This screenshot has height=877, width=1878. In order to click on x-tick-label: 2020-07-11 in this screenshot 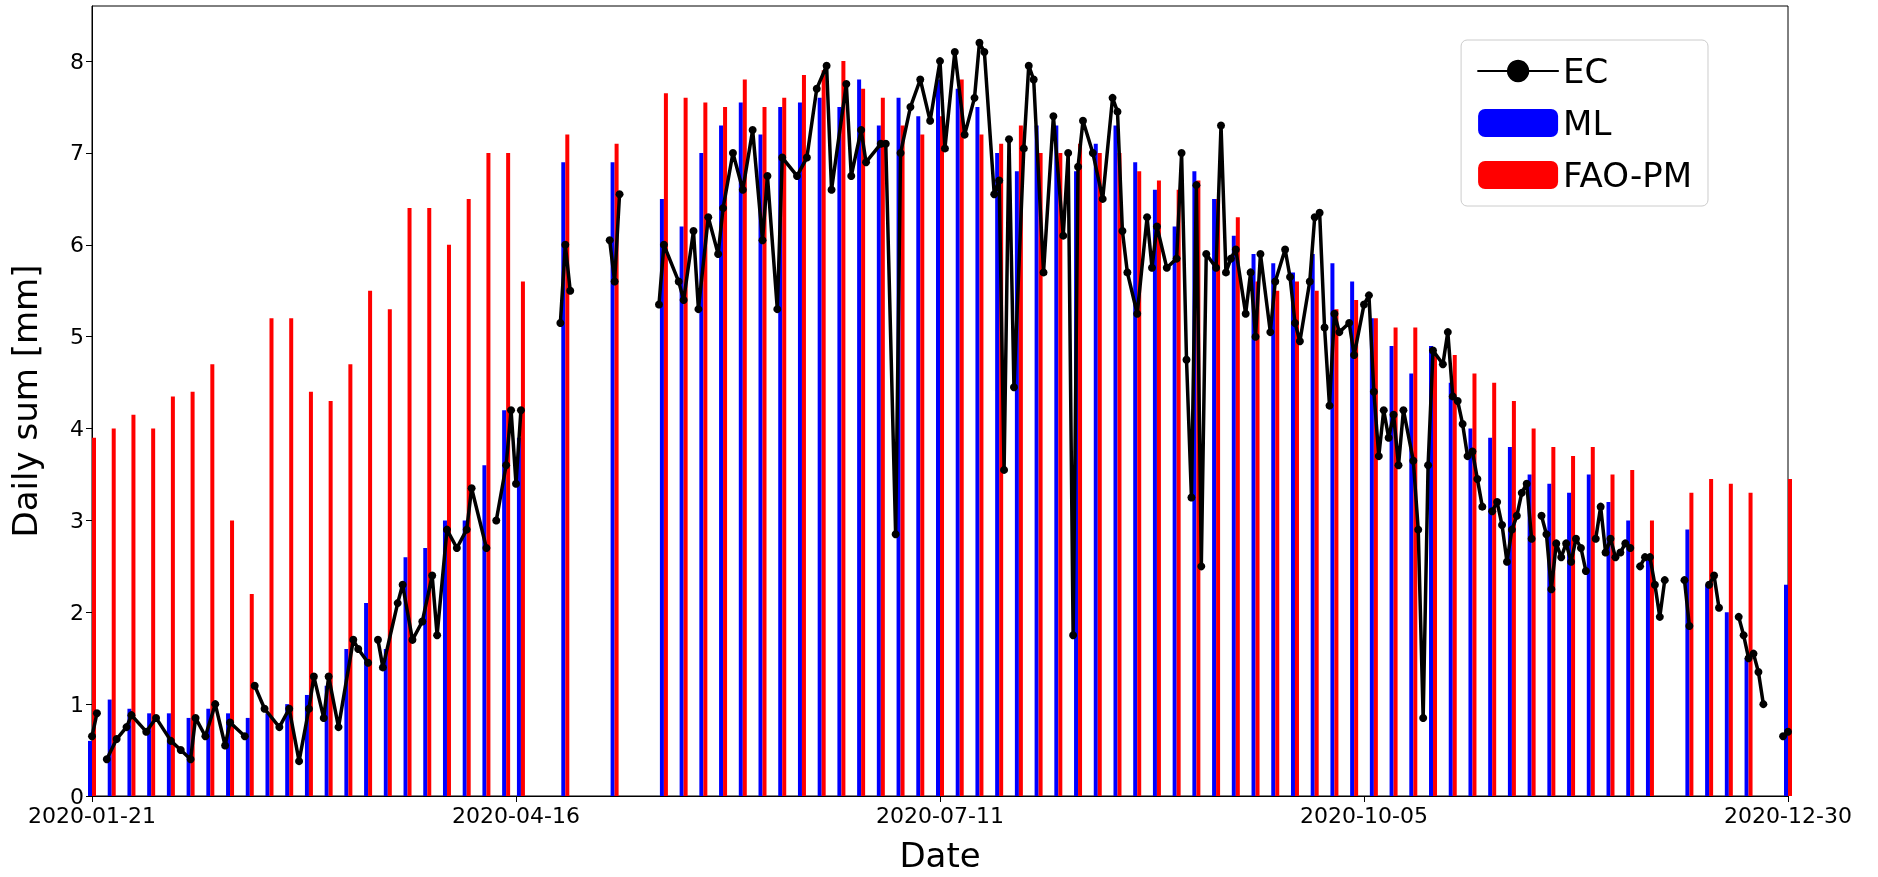, I will do `click(940, 815)`.